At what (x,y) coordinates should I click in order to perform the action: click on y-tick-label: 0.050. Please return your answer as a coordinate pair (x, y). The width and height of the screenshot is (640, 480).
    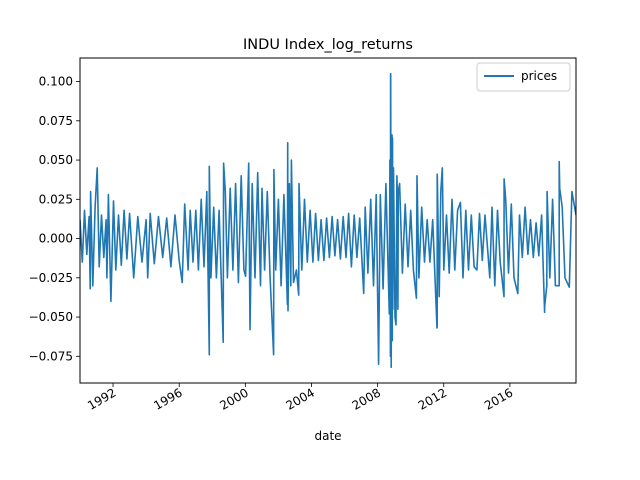
    Looking at the image, I should click on (56, 160).